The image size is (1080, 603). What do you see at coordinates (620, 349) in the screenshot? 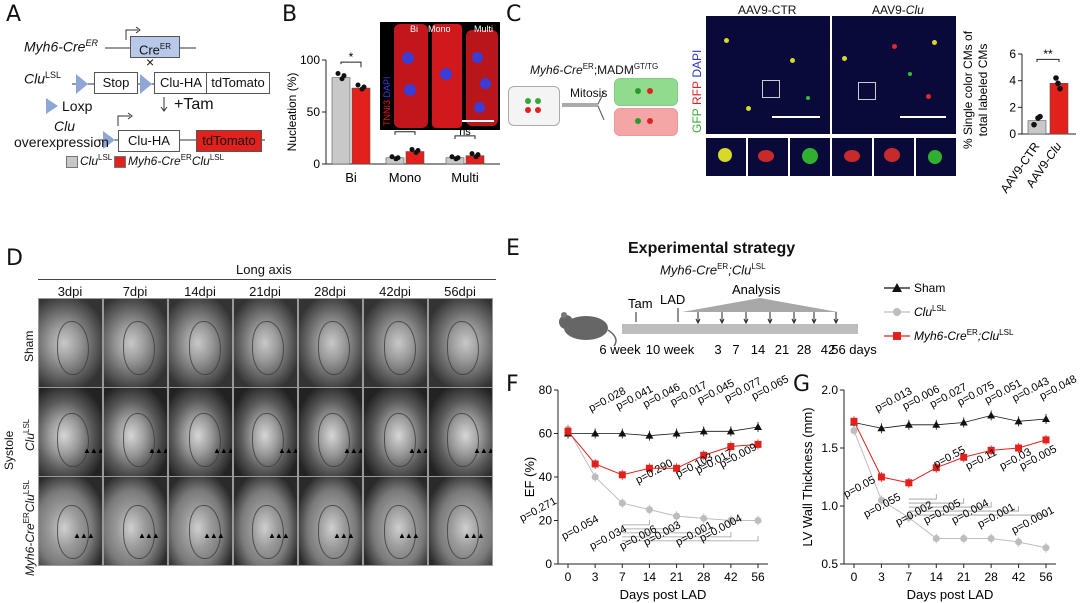
I see `timeline-label: 6 week` at bounding box center [620, 349].